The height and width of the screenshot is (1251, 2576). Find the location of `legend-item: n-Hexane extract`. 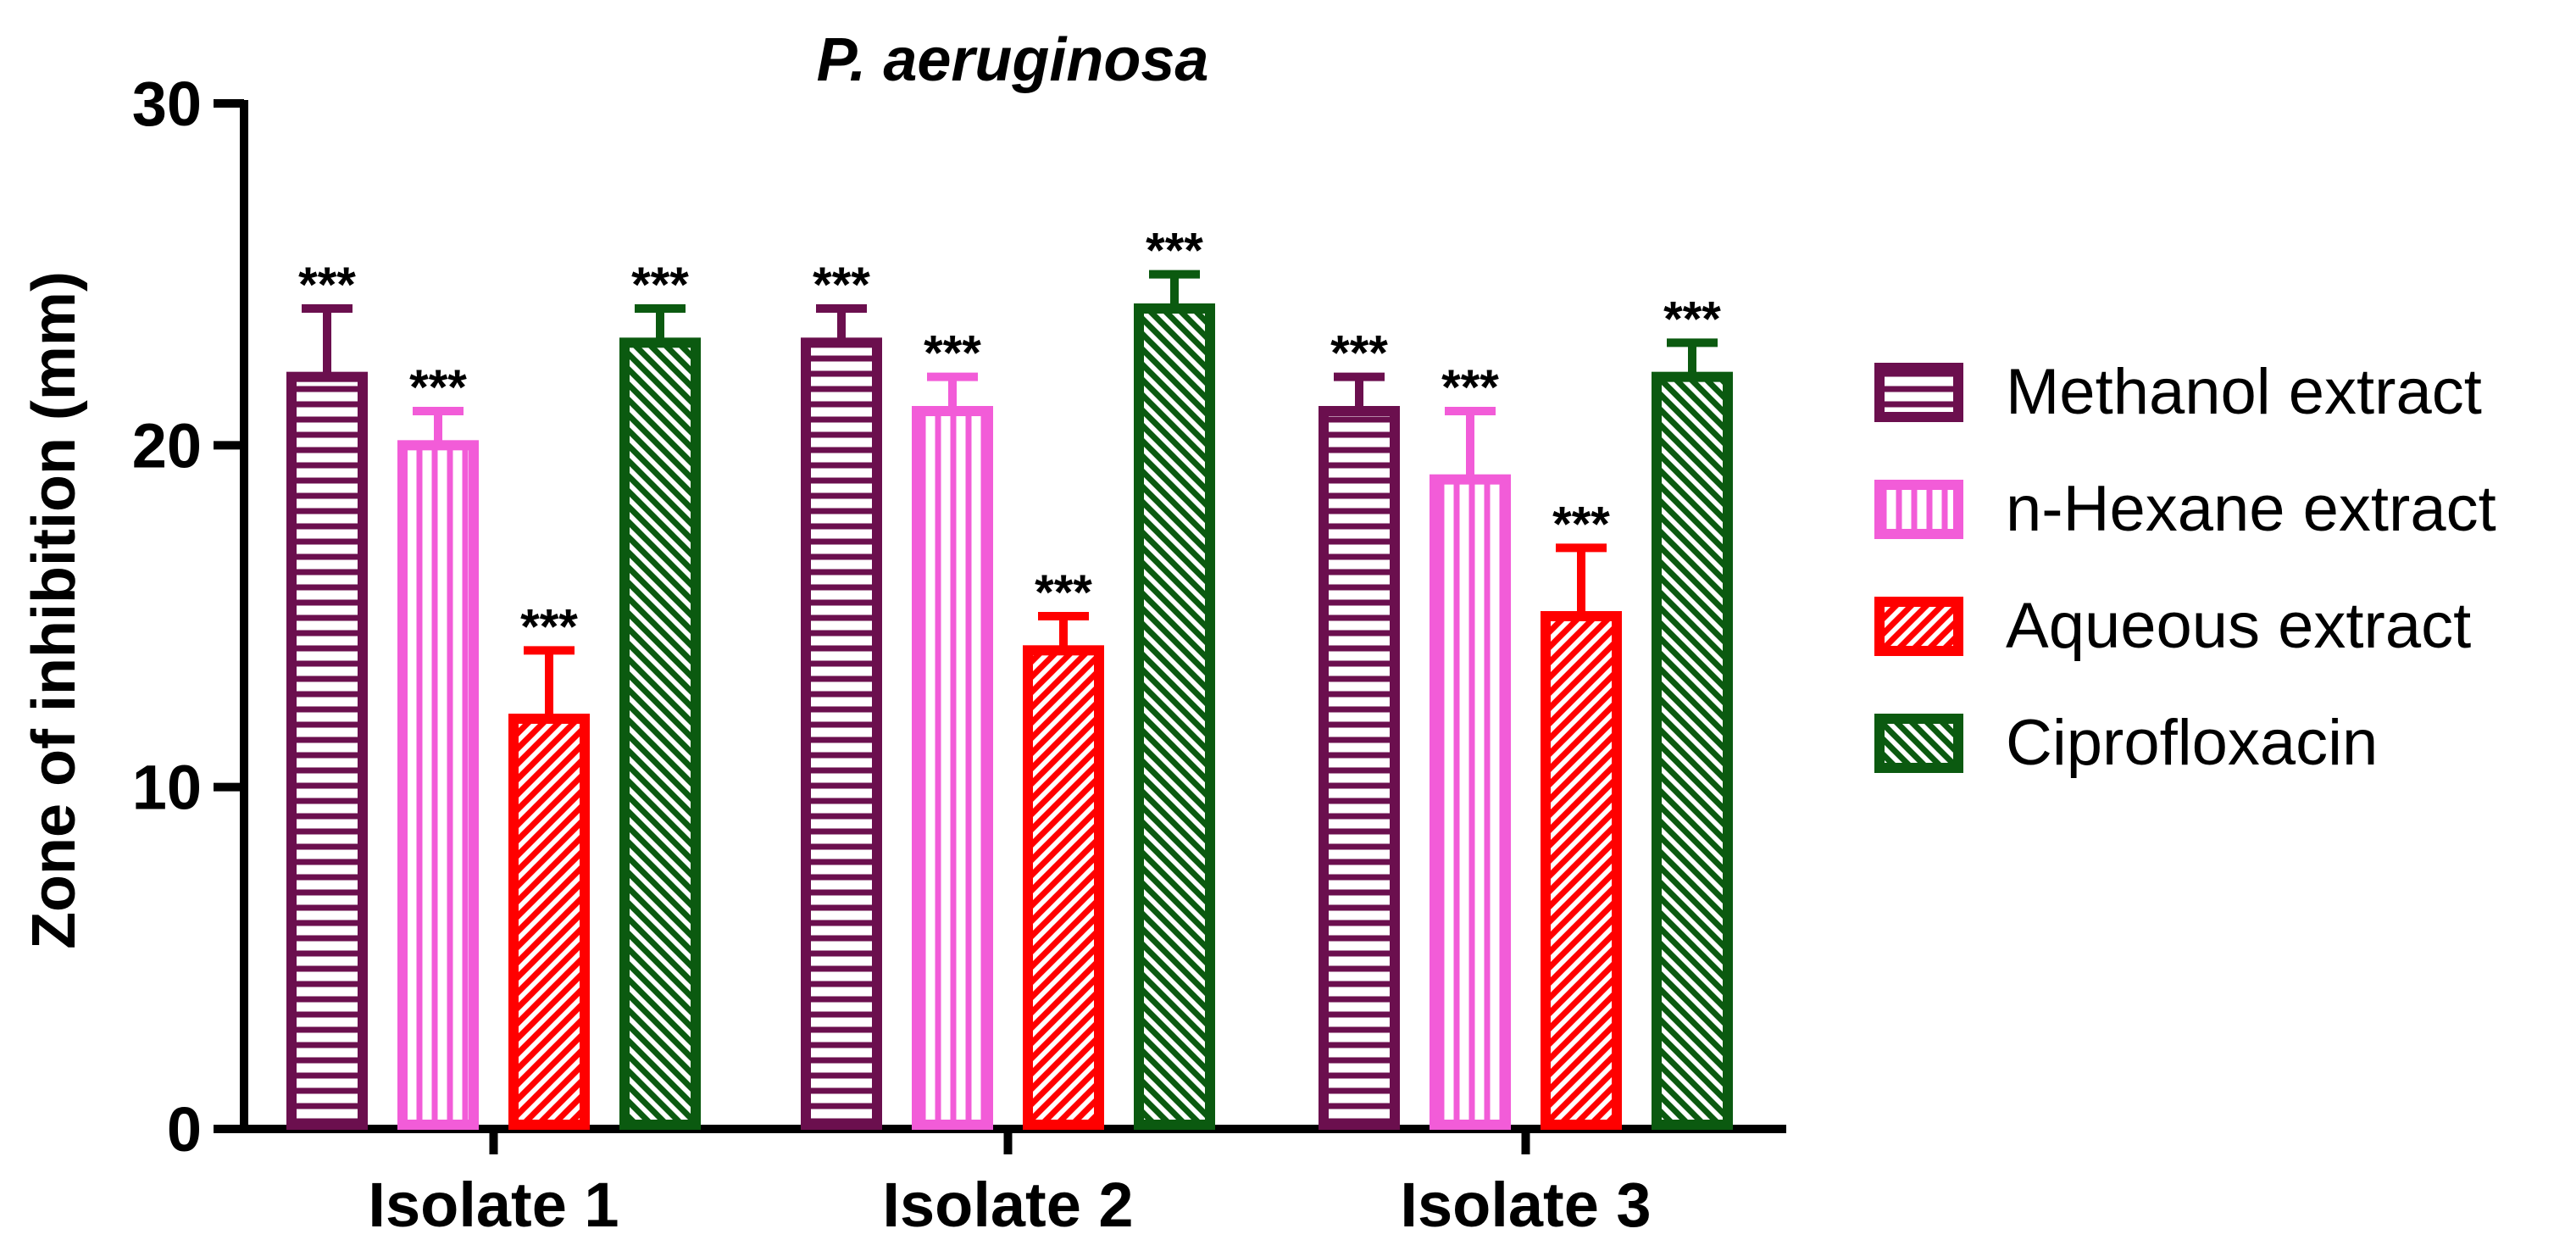

legend-item: n-Hexane extract is located at coordinates (2185, 509).